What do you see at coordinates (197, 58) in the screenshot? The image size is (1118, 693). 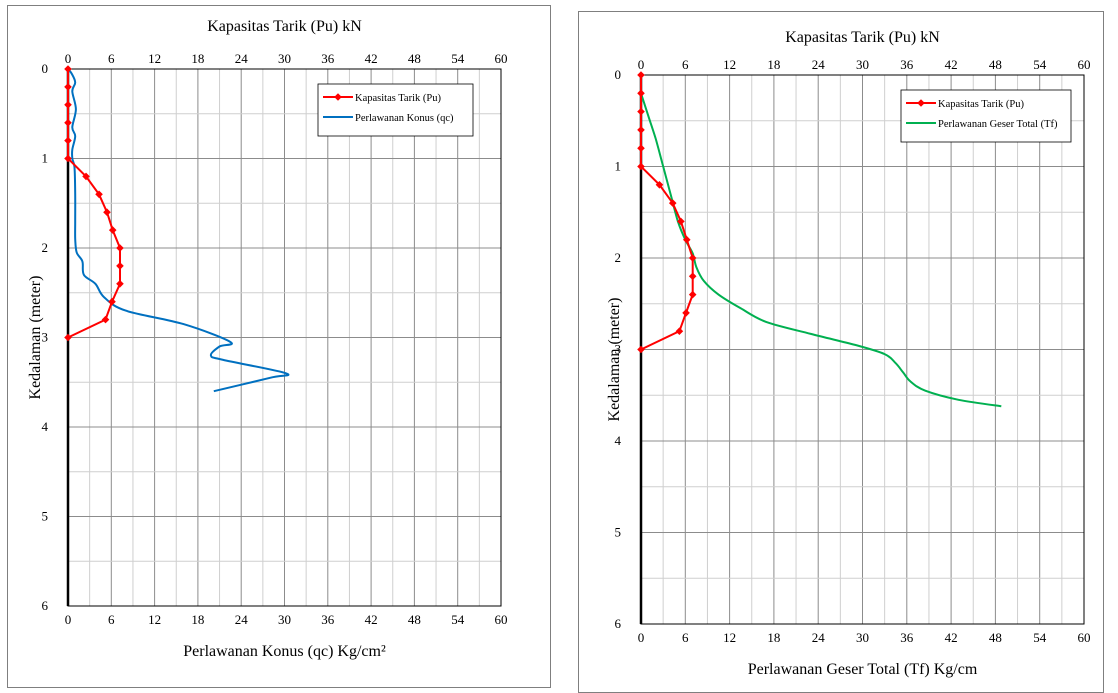 I see `x-tick-label-top: 18` at bounding box center [197, 58].